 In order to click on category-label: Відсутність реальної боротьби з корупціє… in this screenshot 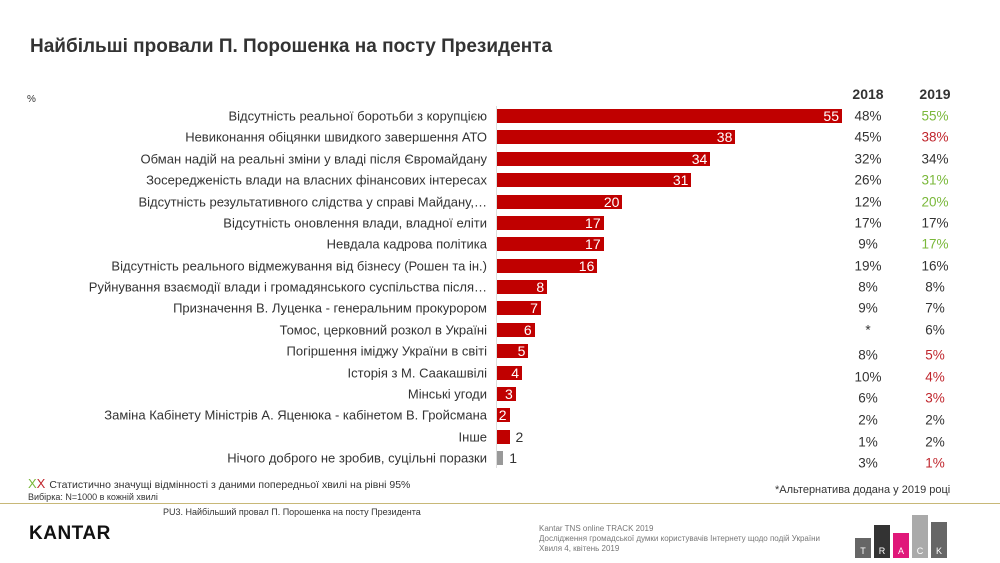, I will do `click(357, 116)`.